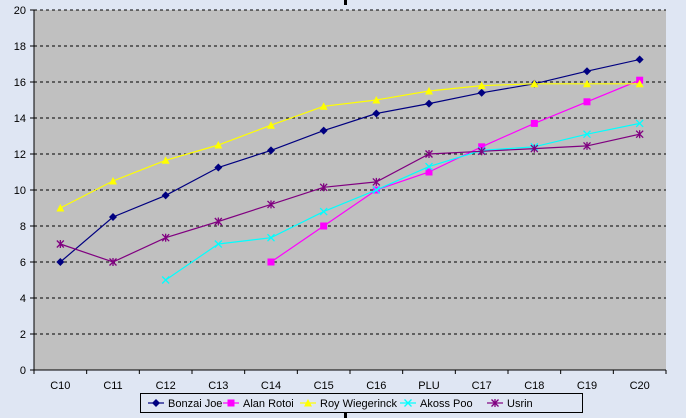 The height and width of the screenshot is (418, 686). Describe the element at coordinates (640, 386) in the screenshot. I see `x-tick-label: C20` at that location.